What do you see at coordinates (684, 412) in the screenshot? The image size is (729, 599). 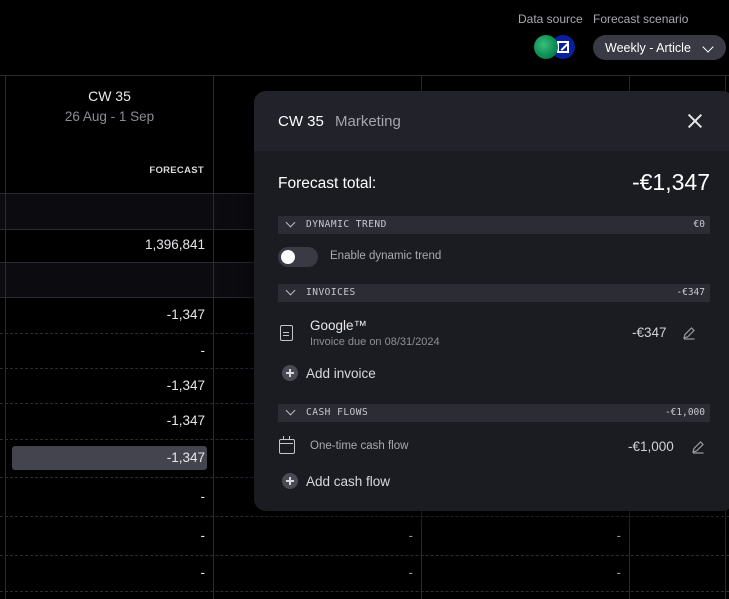 I see `section-amount: -€1,000` at bounding box center [684, 412].